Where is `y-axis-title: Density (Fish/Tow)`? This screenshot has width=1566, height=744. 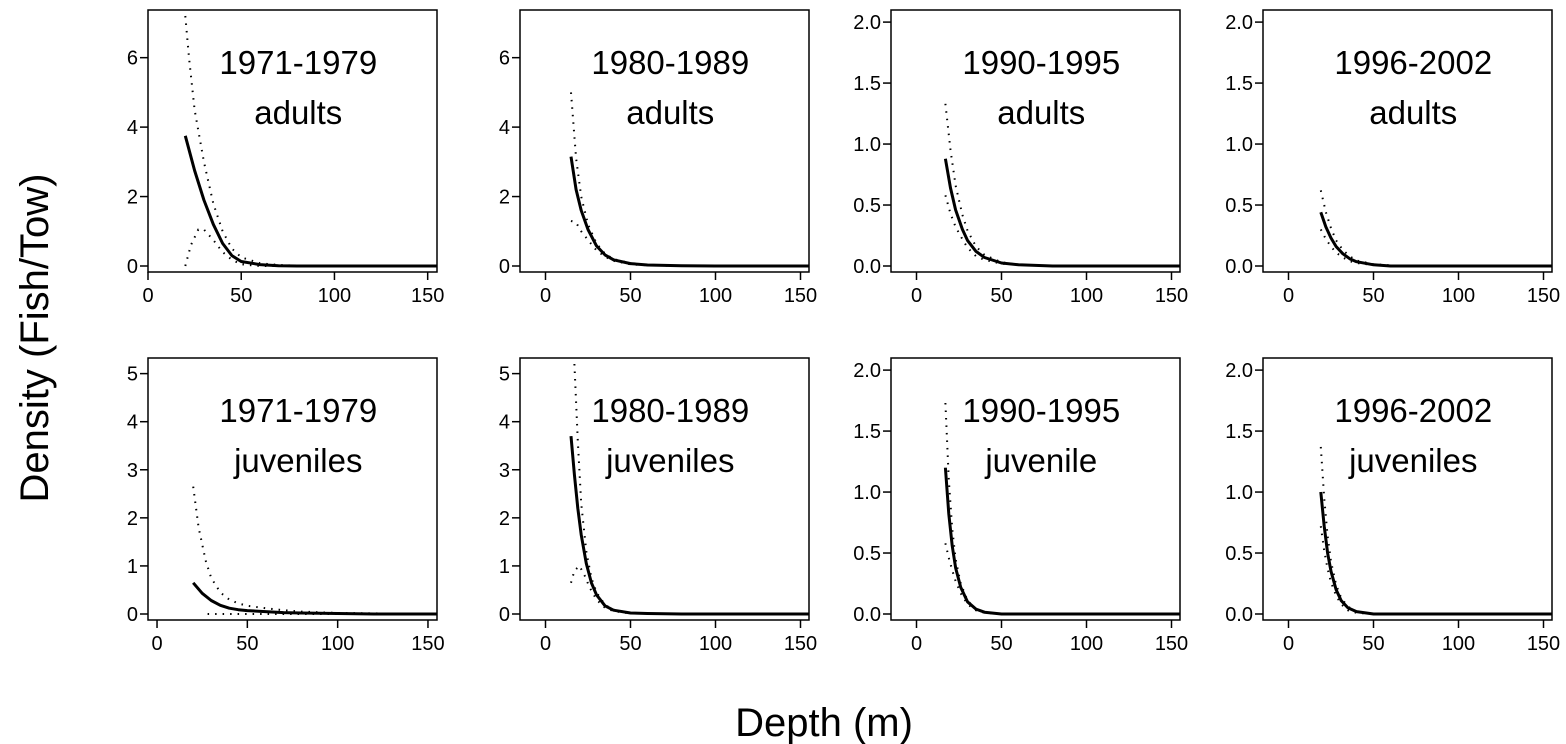 y-axis-title: Density (Fish/Tow) is located at coordinates (35, 338).